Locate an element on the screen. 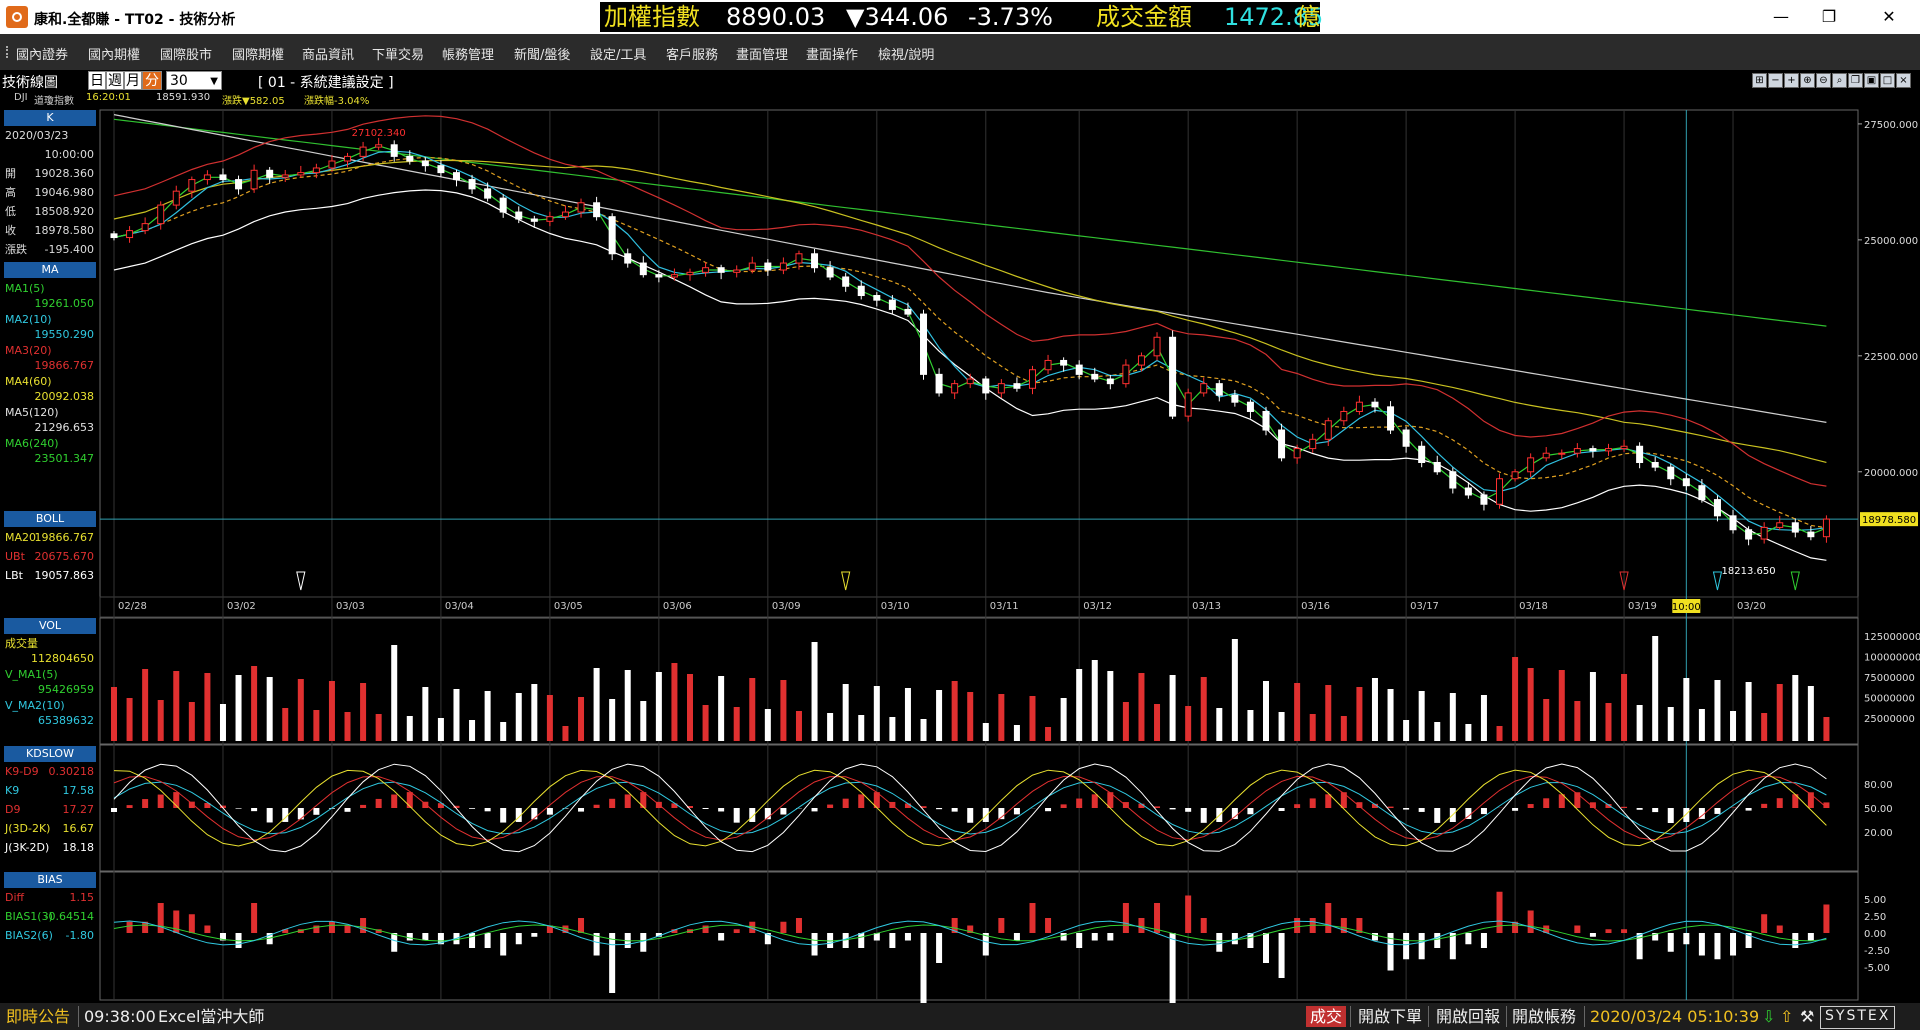  trade-tag: 成交 is located at coordinates (1326, 1016).